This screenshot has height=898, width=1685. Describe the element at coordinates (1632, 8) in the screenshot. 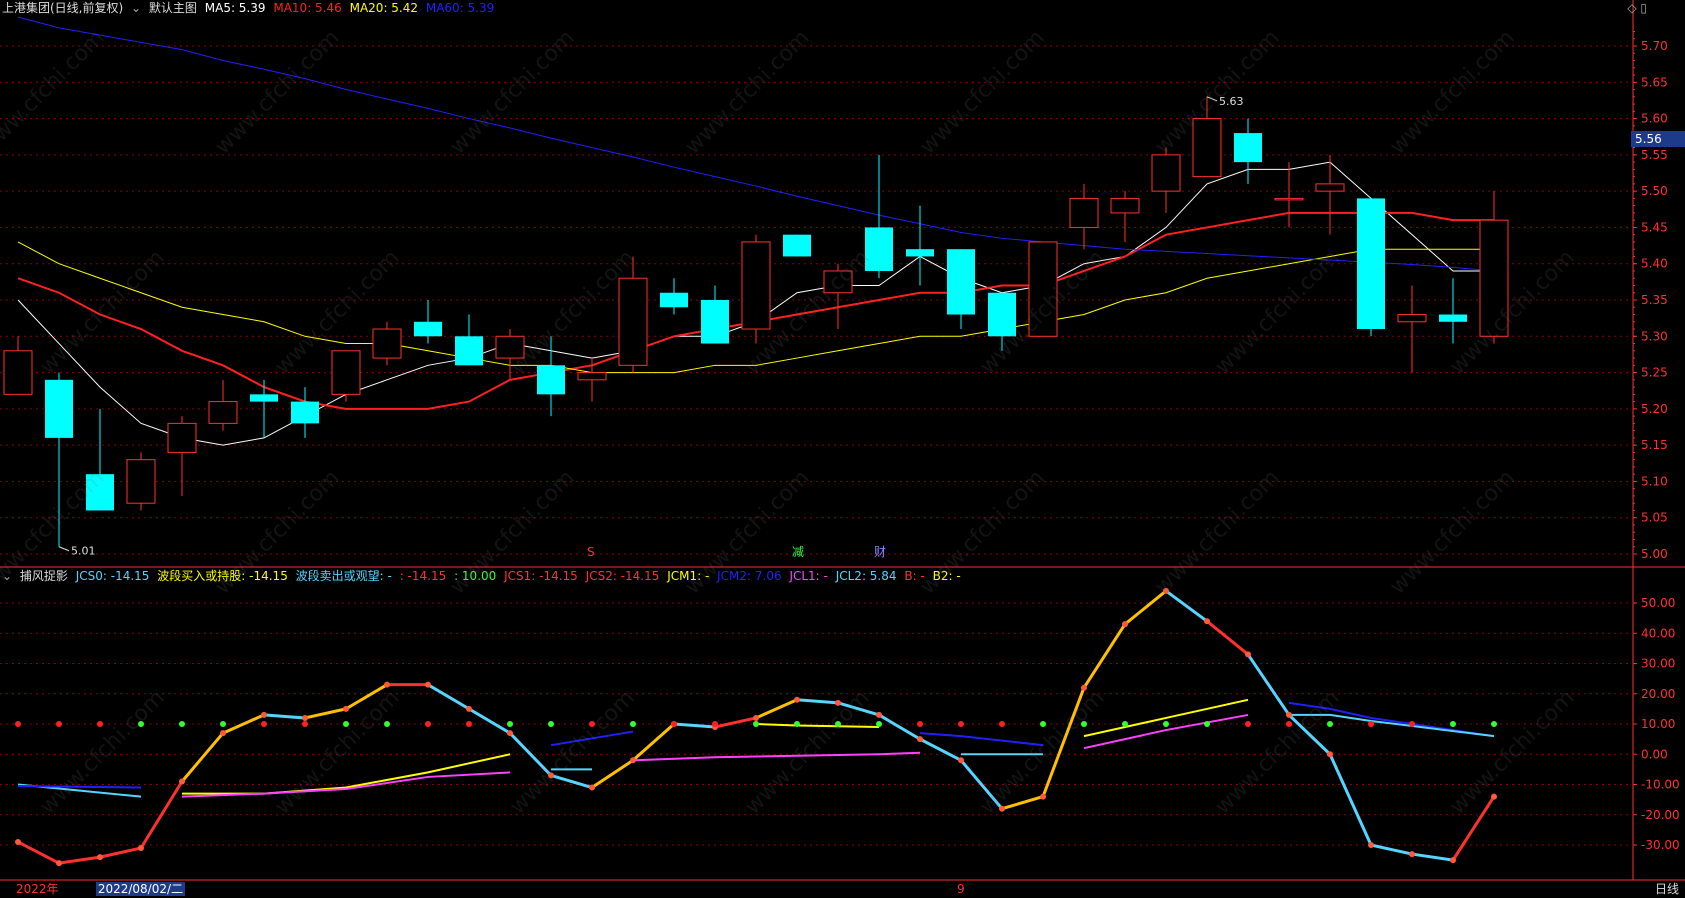

I see `diamond-icon: ◇` at that location.